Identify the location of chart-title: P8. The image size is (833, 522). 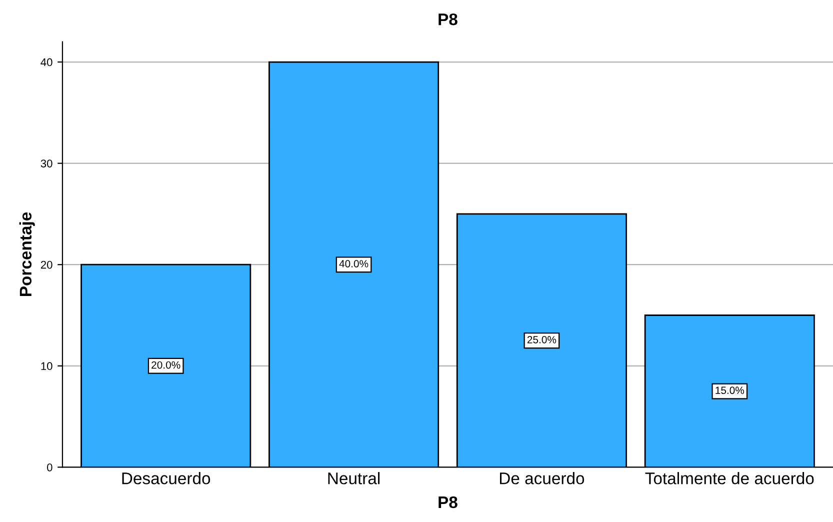
(448, 19).